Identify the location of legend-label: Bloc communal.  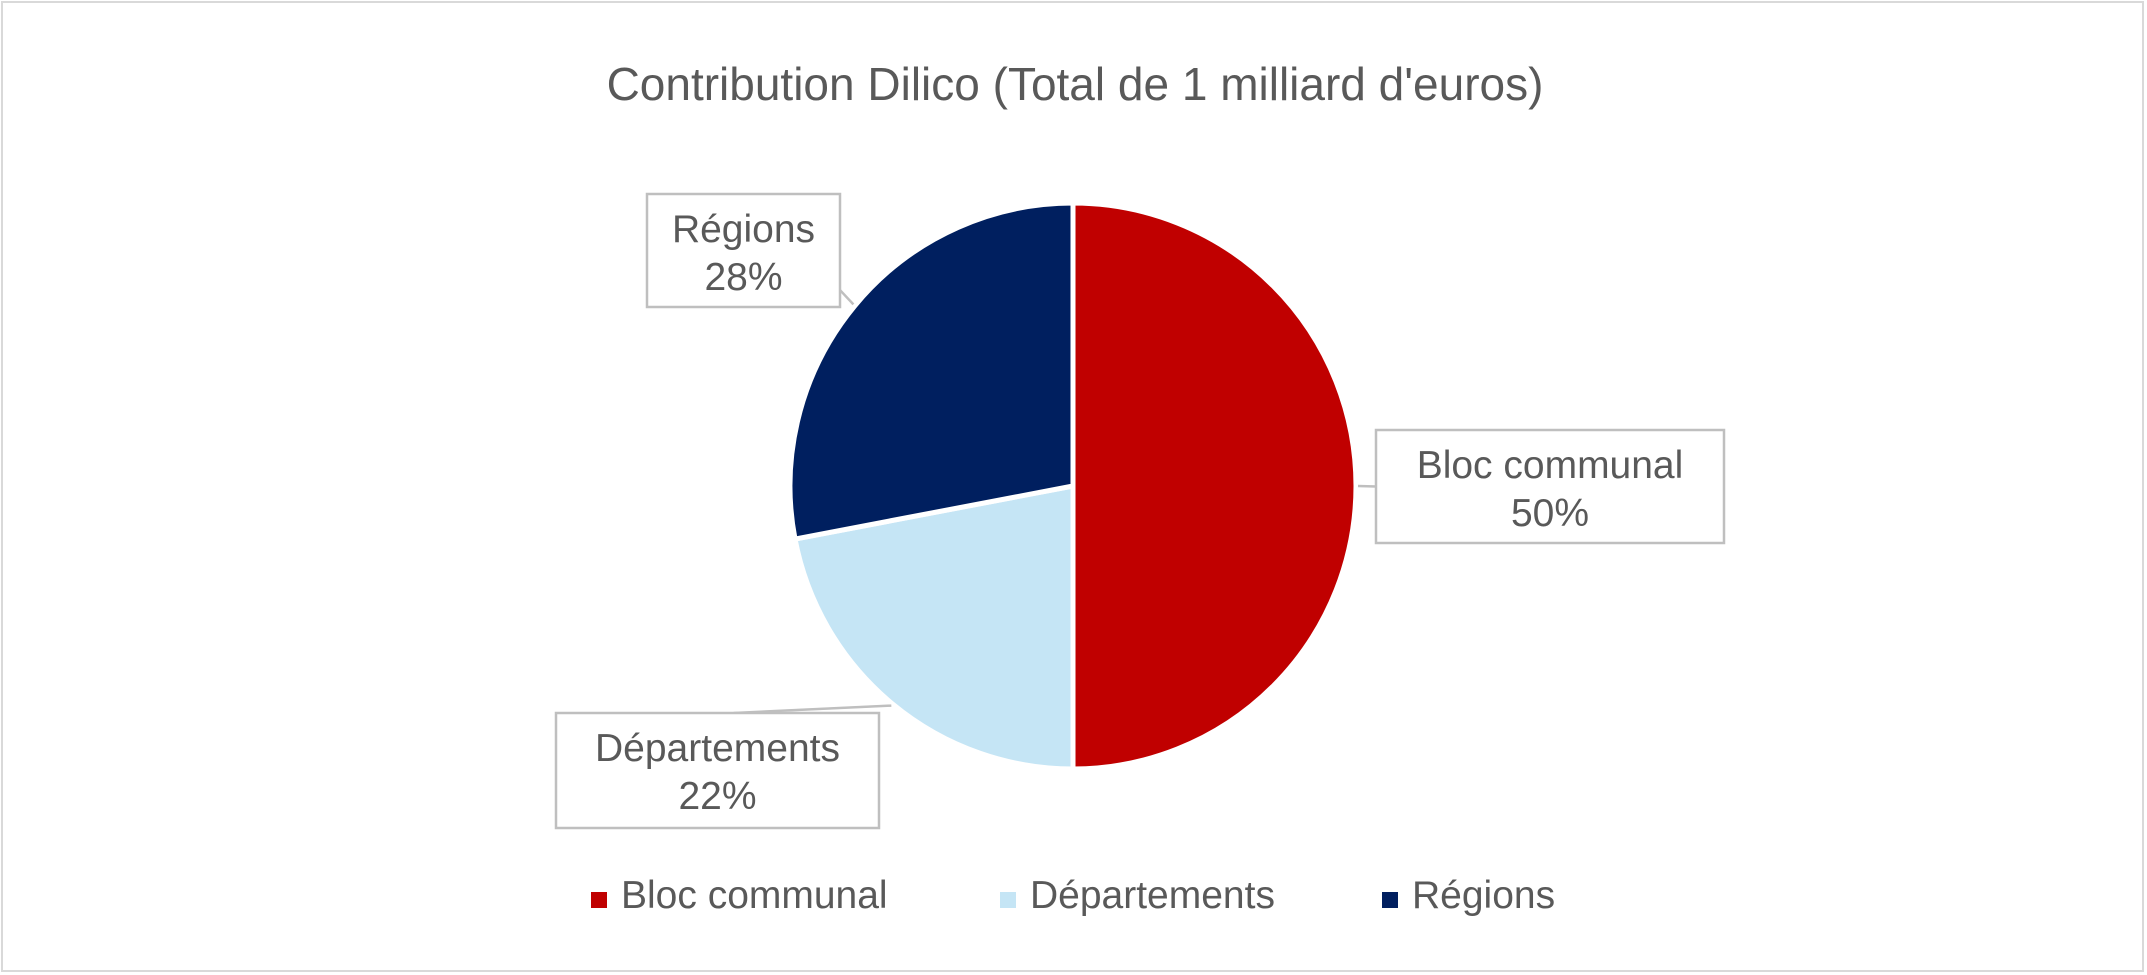
(754, 895).